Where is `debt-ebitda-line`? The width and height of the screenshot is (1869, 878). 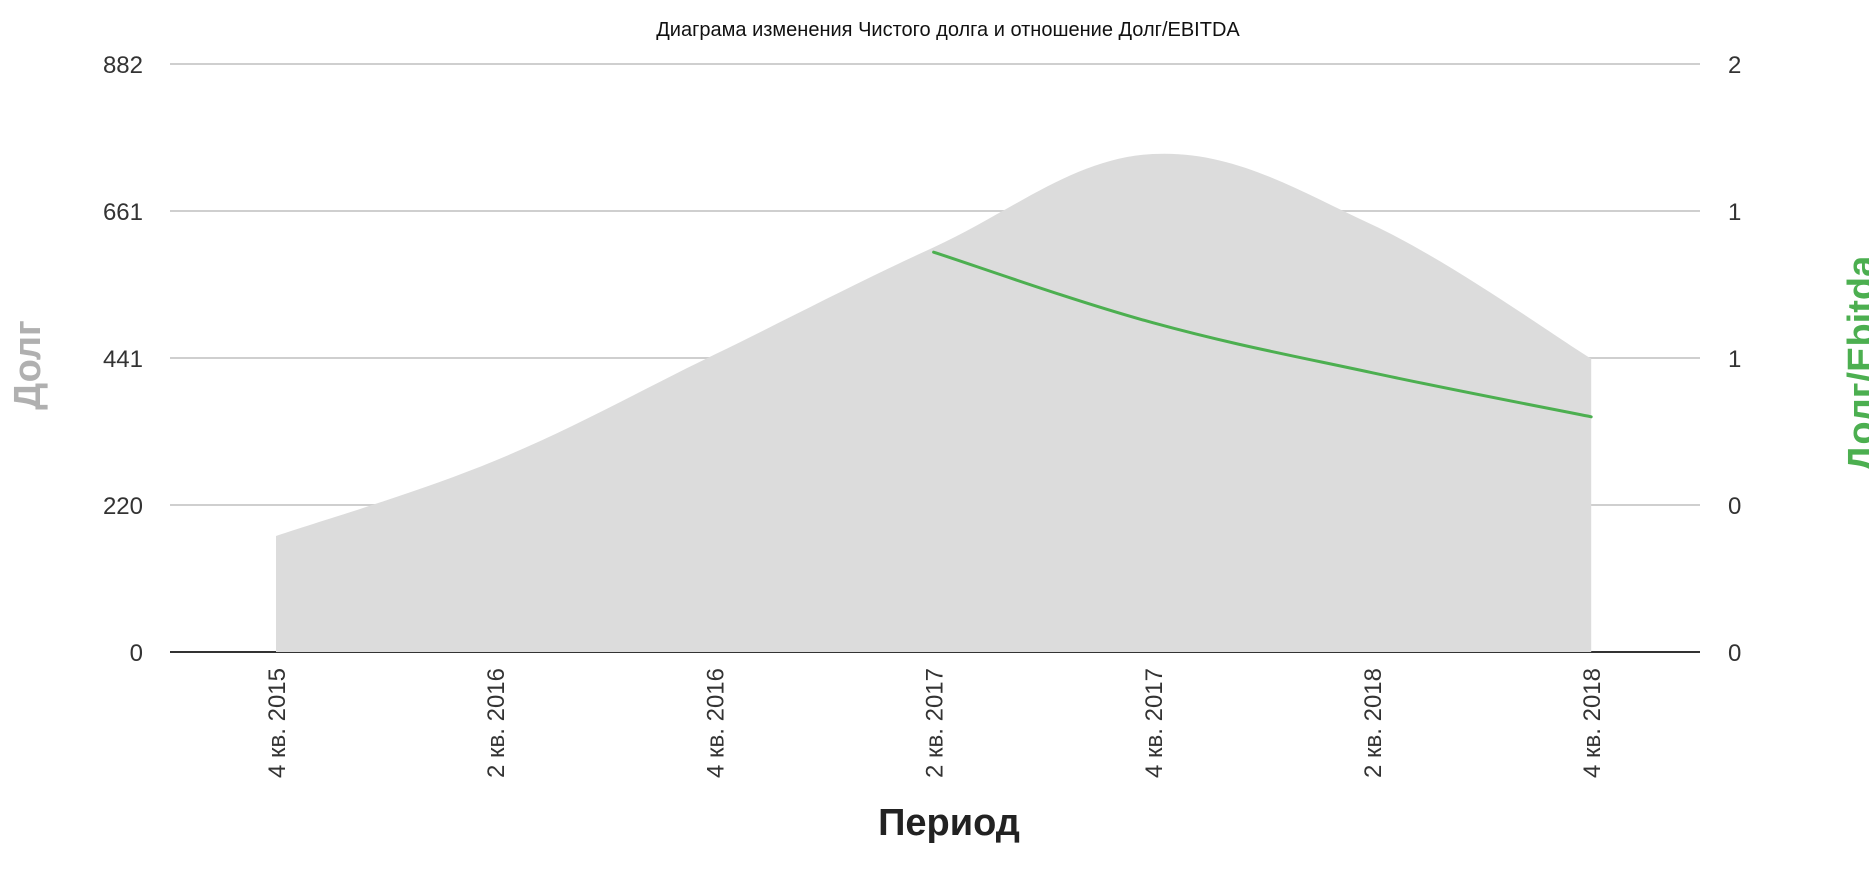 debt-ebitda-line is located at coordinates (1262, 334).